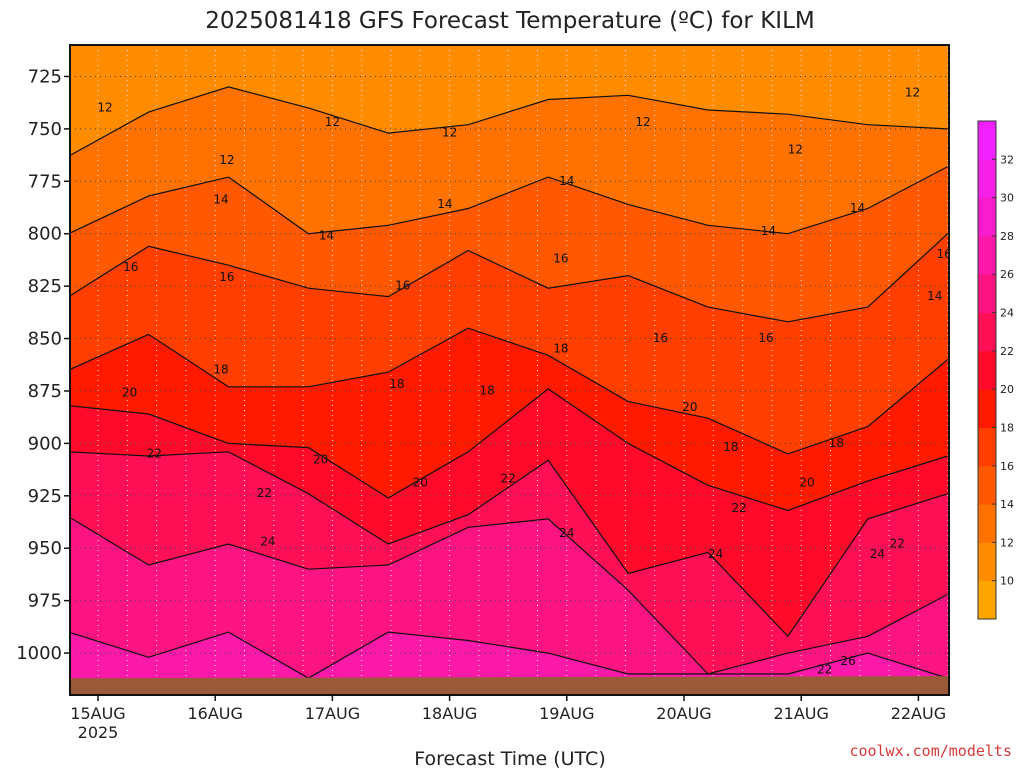  What do you see at coordinates (918, 713) in the screenshot?
I see `x-tick-label: 22AUG` at bounding box center [918, 713].